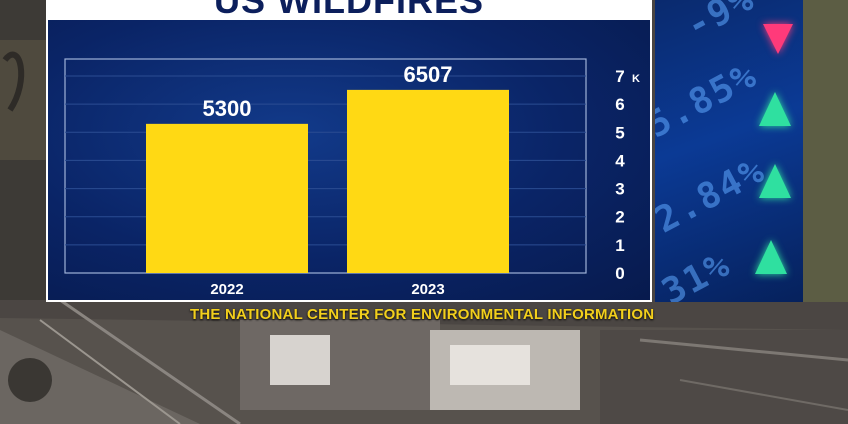  I want to click on x-tick-label: 2023, so click(427, 289).